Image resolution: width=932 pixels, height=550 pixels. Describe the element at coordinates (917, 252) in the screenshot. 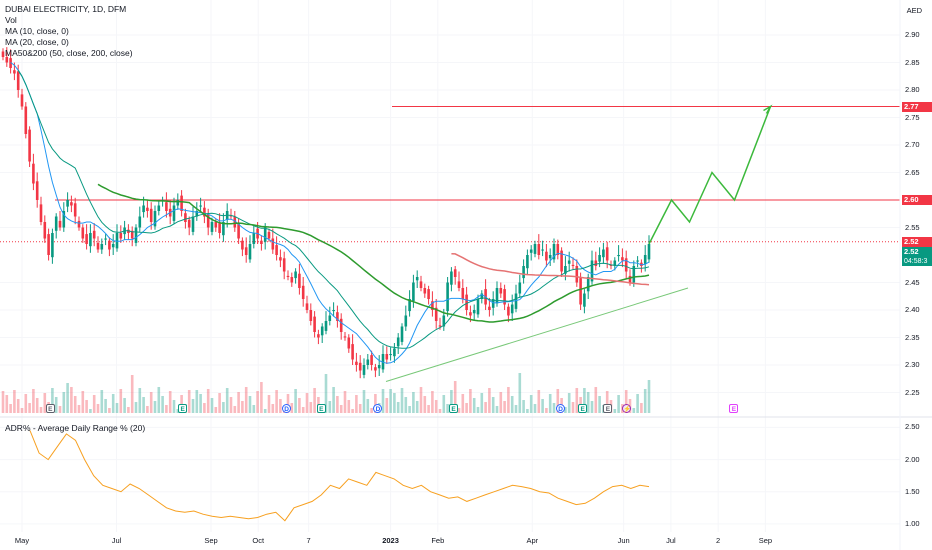

I see `price-tag: 2.52` at that location.